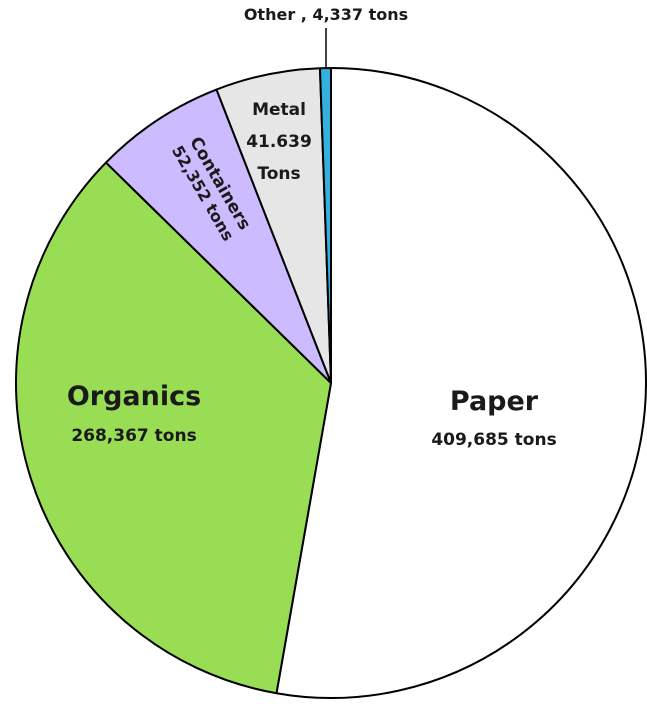 The width and height of the screenshot is (647, 709). What do you see at coordinates (494, 401) in the screenshot?
I see `paper-label: Paper` at bounding box center [494, 401].